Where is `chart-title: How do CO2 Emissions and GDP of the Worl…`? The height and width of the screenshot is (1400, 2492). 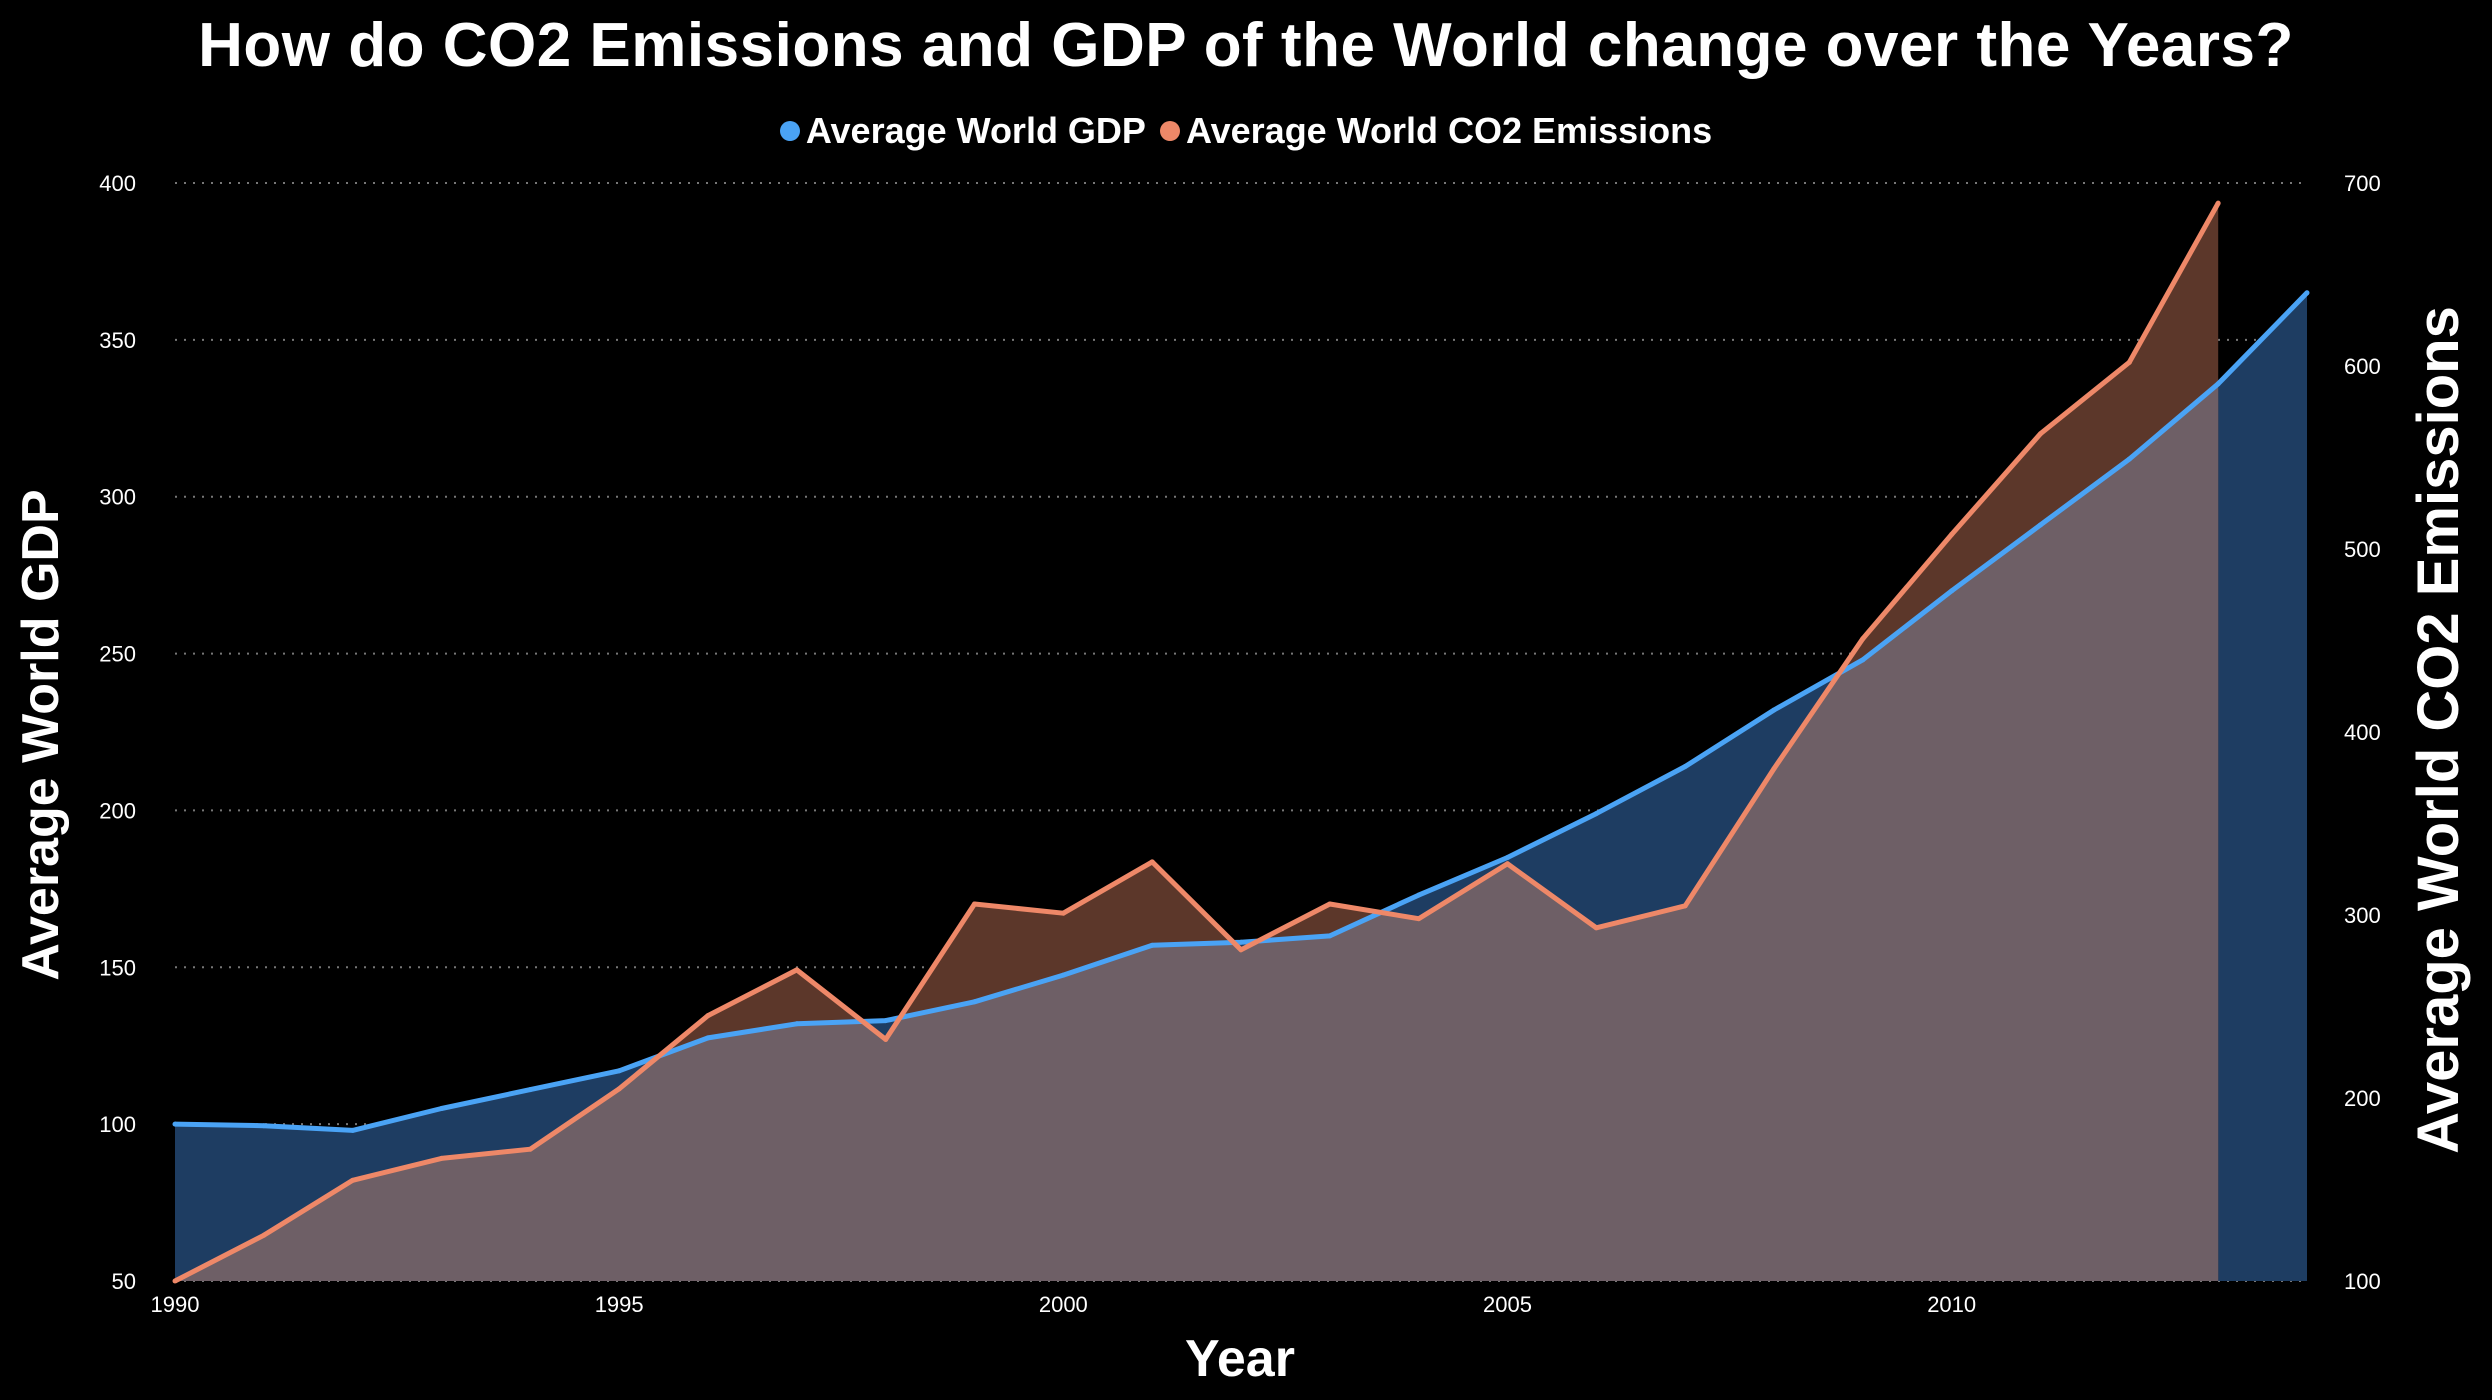 chart-title: How do CO2 Emissions and GDP of the Worl… is located at coordinates (1246, 45).